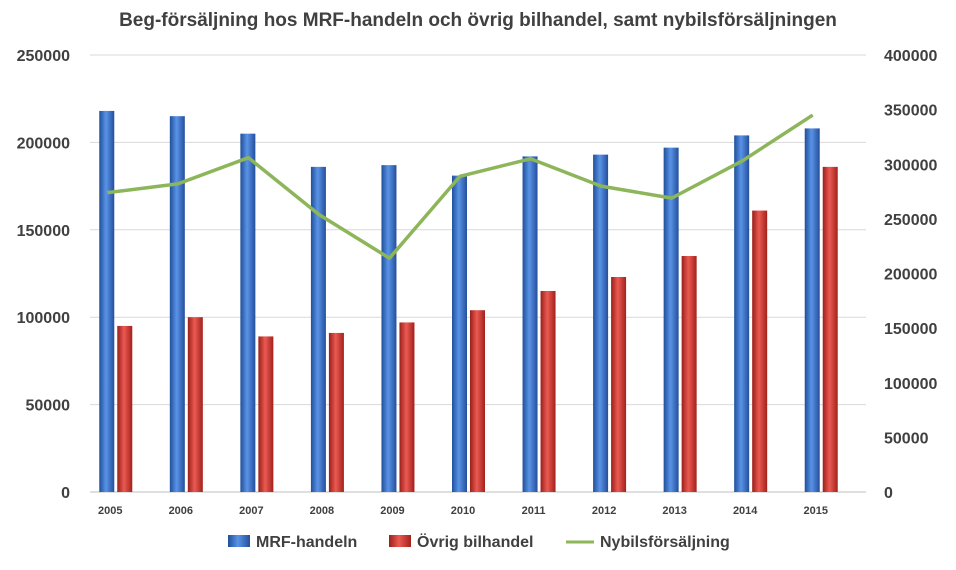 This screenshot has width=956, height=570. Describe the element at coordinates (910, 165) in the screenshot. I see `y-right-tick-label: 300000` at that location.